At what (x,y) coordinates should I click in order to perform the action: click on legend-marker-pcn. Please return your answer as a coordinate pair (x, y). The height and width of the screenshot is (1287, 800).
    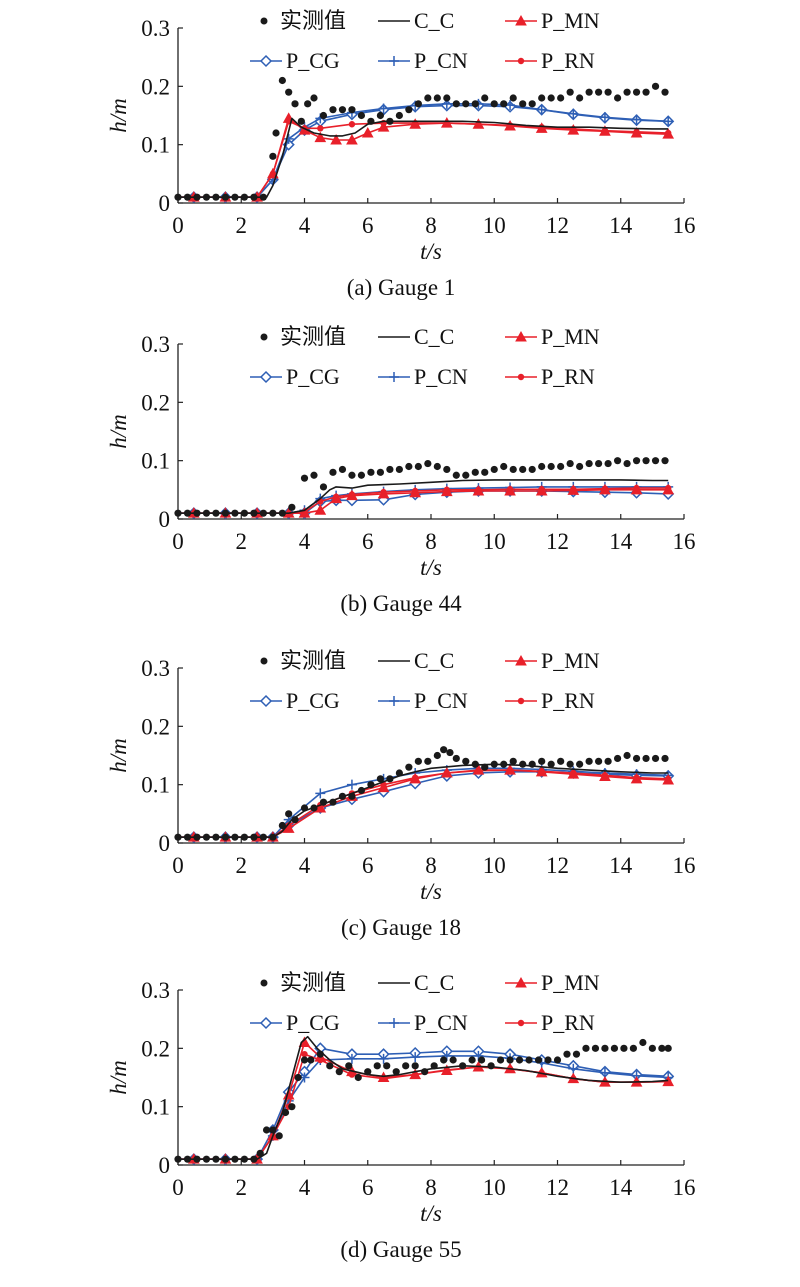
    Looking at the image, I should click on (394, 1023).